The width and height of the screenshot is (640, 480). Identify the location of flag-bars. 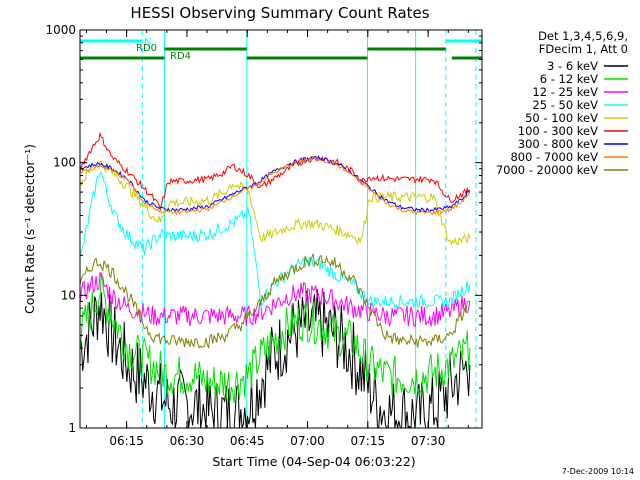
(281, 49).